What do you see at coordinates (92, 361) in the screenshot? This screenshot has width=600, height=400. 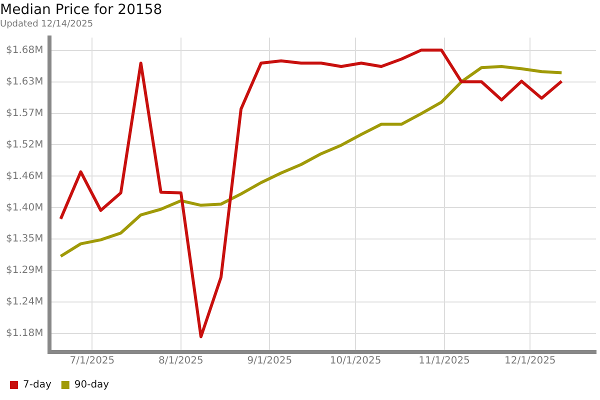 I see `x-tick-label: 7/1/2025` at bounding box center [92, 361].